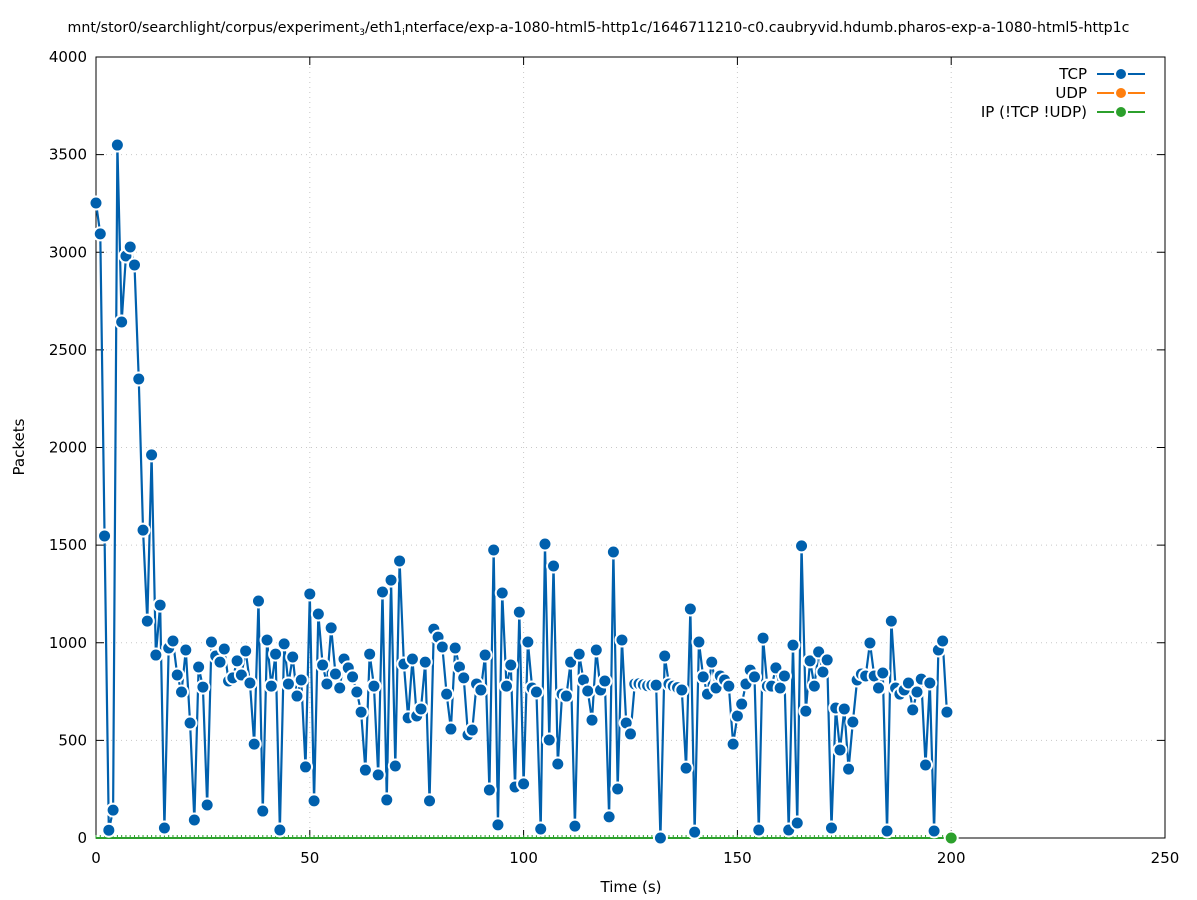 The image size is (1197, 900). Describe the element at coordinates (631, 887) in the screenshot. I see `x-axis-label: Time (s)` at that location.